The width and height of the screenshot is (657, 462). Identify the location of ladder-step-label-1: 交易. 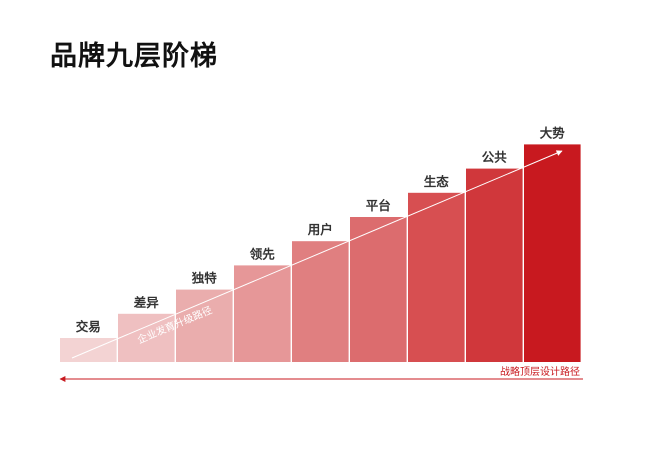
(88, 326).